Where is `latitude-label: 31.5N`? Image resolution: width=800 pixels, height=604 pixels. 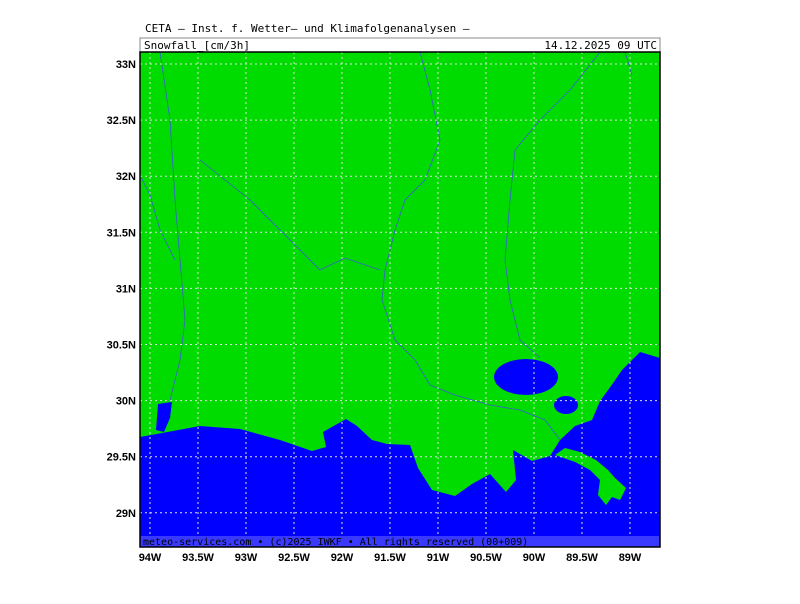 latitude-label: 31.5N is located at coordinates (121, 233).